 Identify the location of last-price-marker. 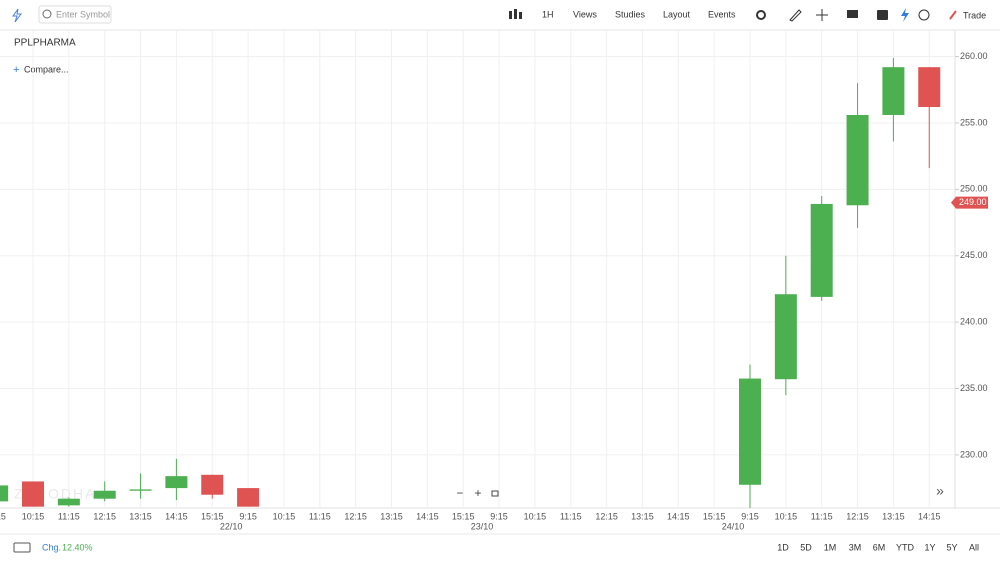
(969, 202).